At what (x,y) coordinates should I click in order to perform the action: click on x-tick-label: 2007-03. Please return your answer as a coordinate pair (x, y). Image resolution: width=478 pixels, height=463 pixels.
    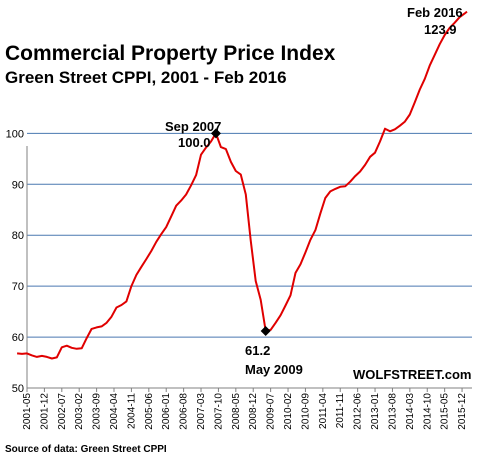
    Looking at the image, I should click on (201, 411).